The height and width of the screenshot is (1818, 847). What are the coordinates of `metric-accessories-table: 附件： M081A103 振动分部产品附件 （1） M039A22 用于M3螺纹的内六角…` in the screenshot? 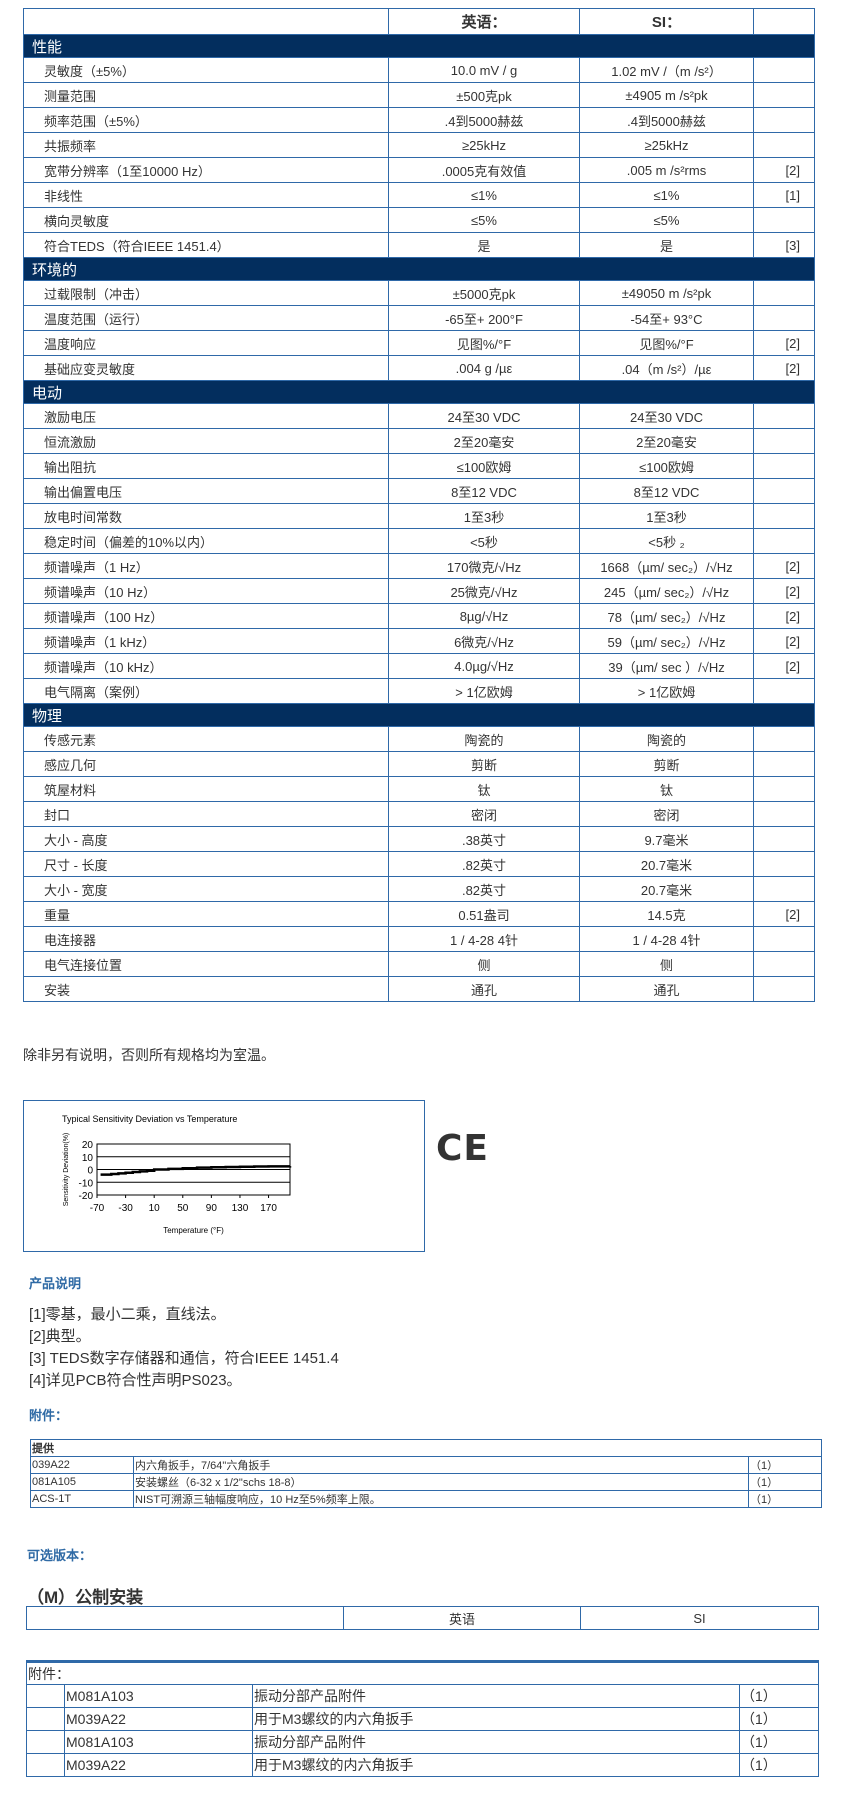 It's located at (422, 1718).